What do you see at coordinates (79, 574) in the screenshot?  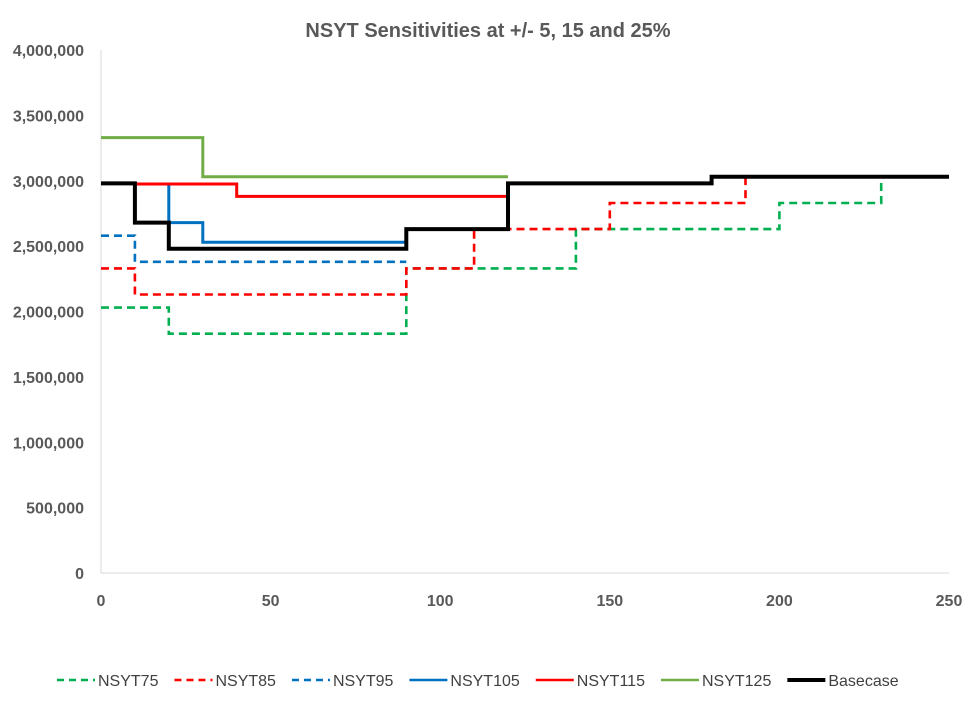 I see `y-tick-label: 0` at bounding box center [79, 574].